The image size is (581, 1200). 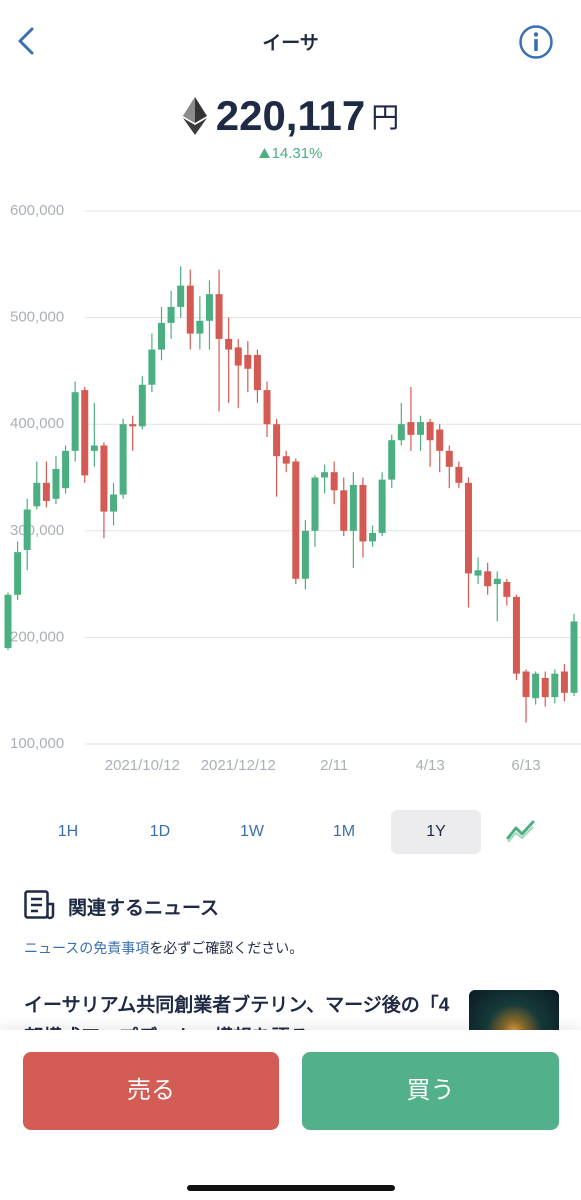 What do you see at coordinates (521, 831) in the screenshot?
I see `chart-style-toggle` at bounding box center [521, 831].